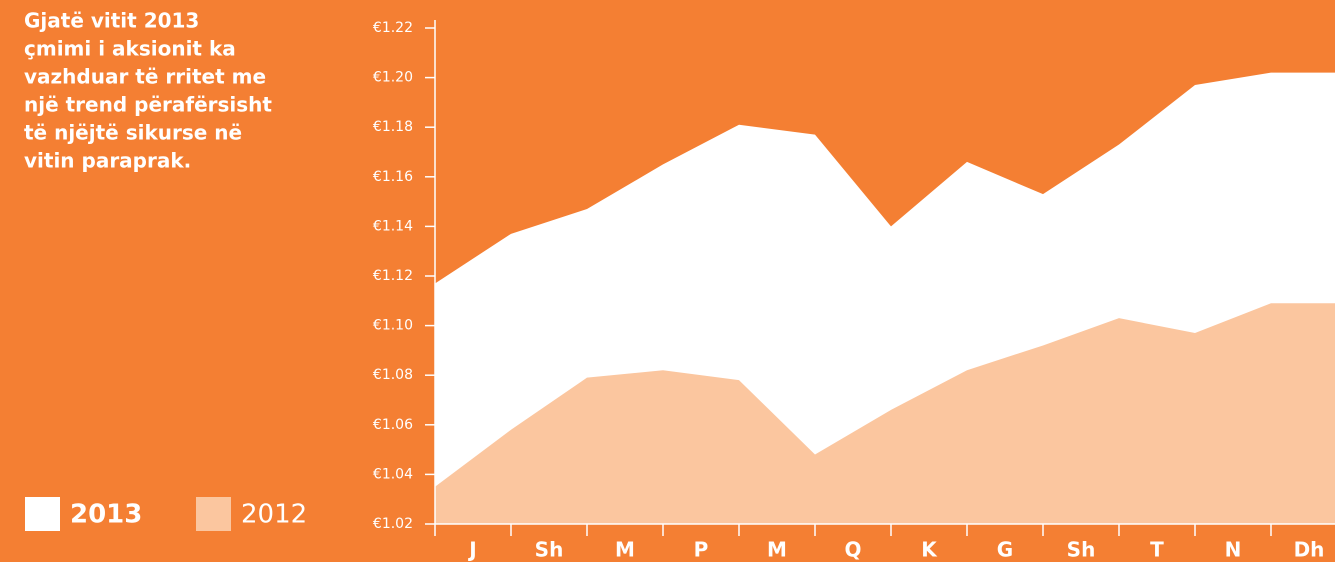  What do you see at coordinates (111, 21) in the screenshot?
I see `description-line: Gjatë vitit 2013` at bounding box center [111, 21].